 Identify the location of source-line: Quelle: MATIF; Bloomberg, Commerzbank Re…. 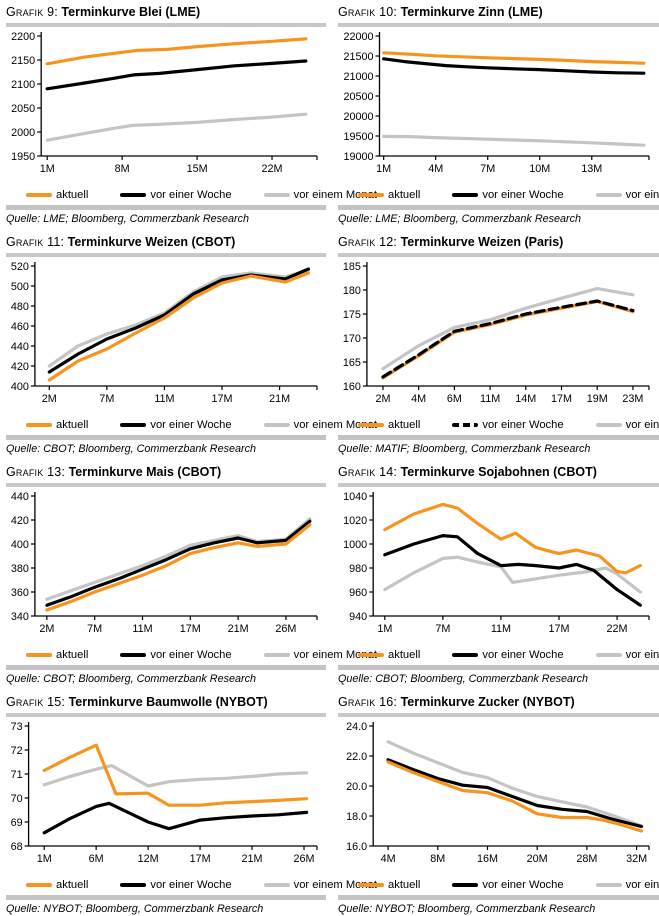
(464, 449).